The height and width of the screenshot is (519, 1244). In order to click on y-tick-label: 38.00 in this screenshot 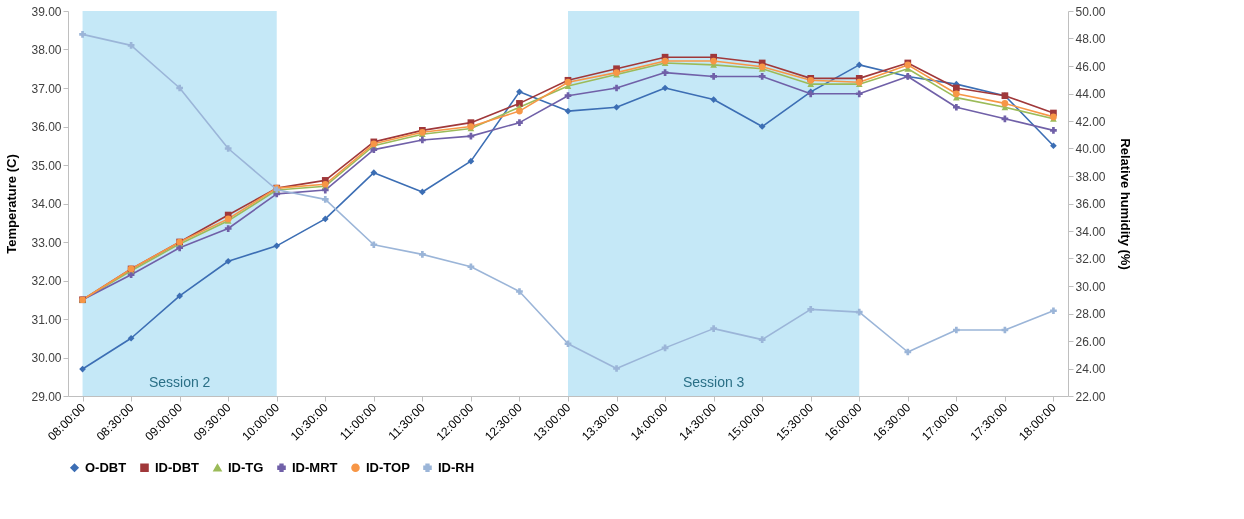, I will do `click(46, 50)`.